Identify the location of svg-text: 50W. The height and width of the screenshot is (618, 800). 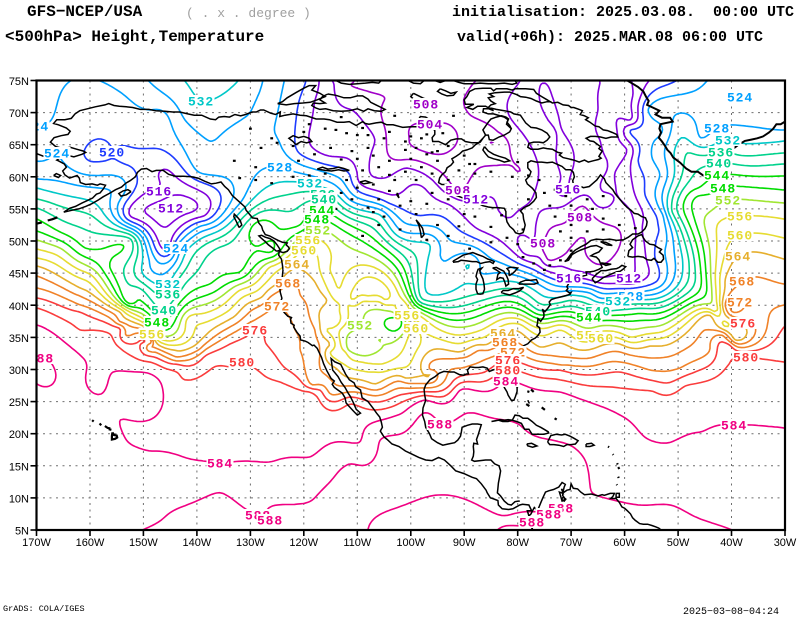
(678, 543).